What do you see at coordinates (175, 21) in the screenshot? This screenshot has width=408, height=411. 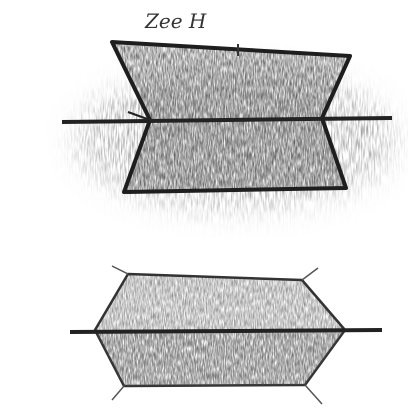 I see `caption: Zee H` at bounding box center [175, 21].